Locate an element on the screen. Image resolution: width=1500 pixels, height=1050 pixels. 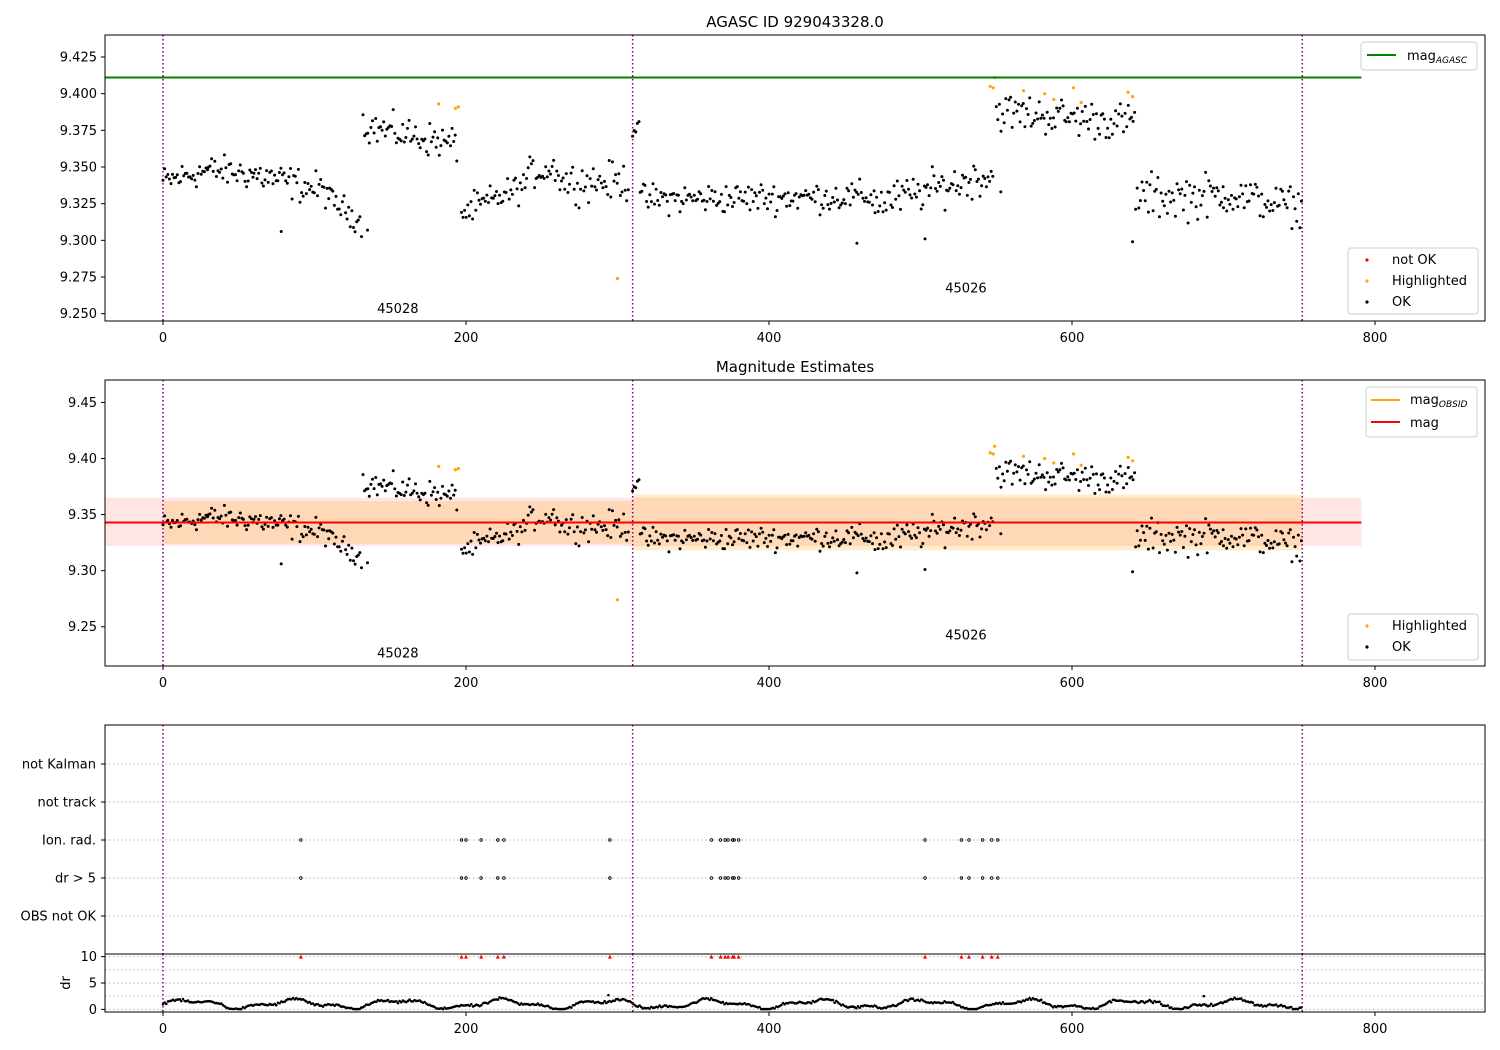
legend-highlighted: Highlighted is located at coordinates (1429, 281).